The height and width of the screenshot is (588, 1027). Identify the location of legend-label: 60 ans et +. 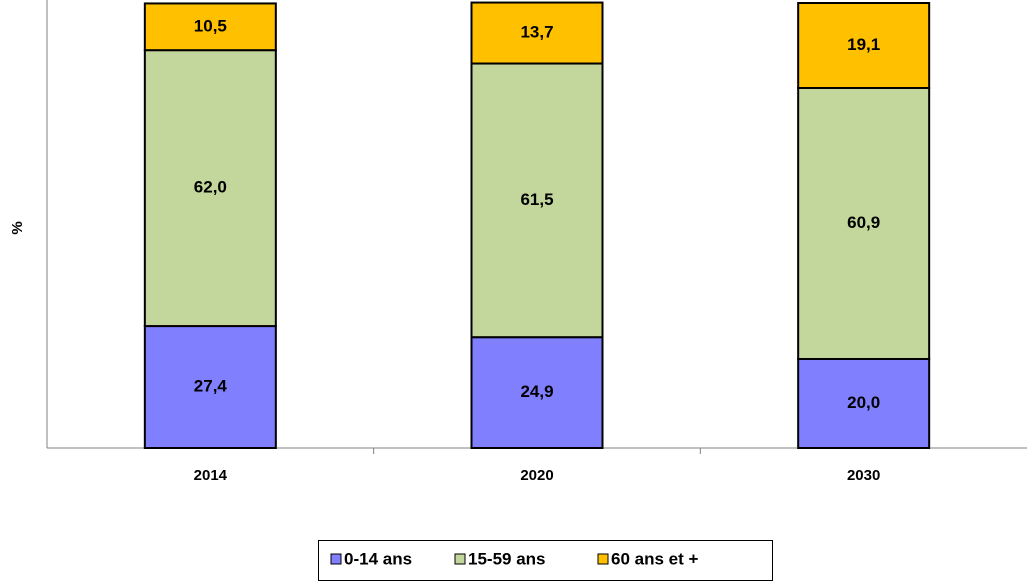
(654, 558).